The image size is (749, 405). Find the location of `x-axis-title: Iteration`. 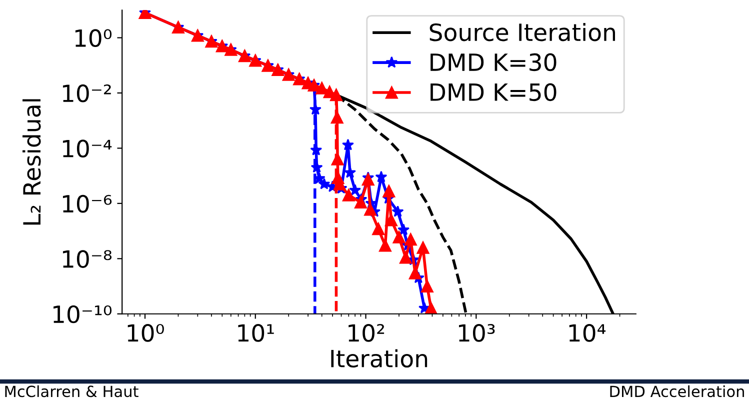

x-axis-title: Iteration is located at coordinates (379, 358).